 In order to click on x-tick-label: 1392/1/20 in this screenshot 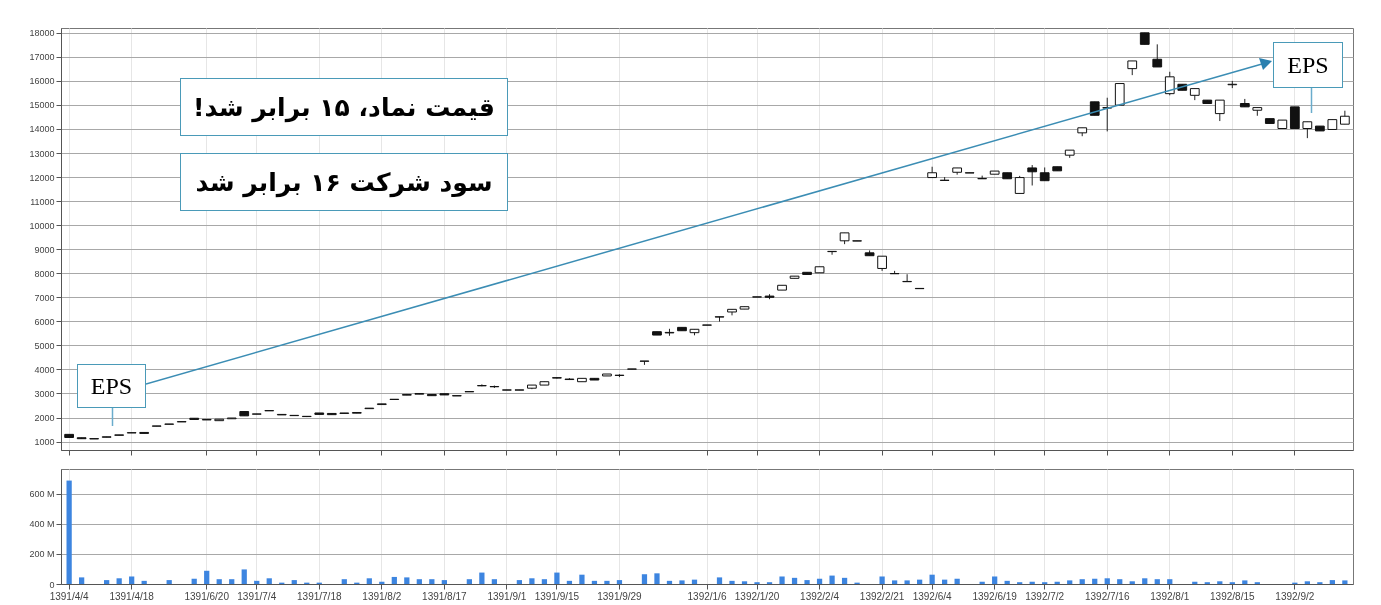, I will do `click(757, 596)`.